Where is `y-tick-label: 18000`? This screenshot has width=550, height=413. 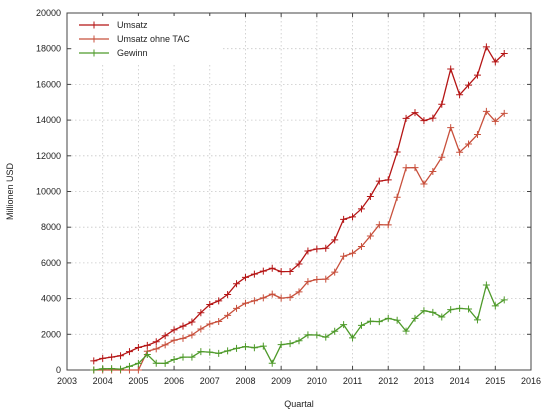 y-tick-label: 18000 is located at coordinates (48, 49).